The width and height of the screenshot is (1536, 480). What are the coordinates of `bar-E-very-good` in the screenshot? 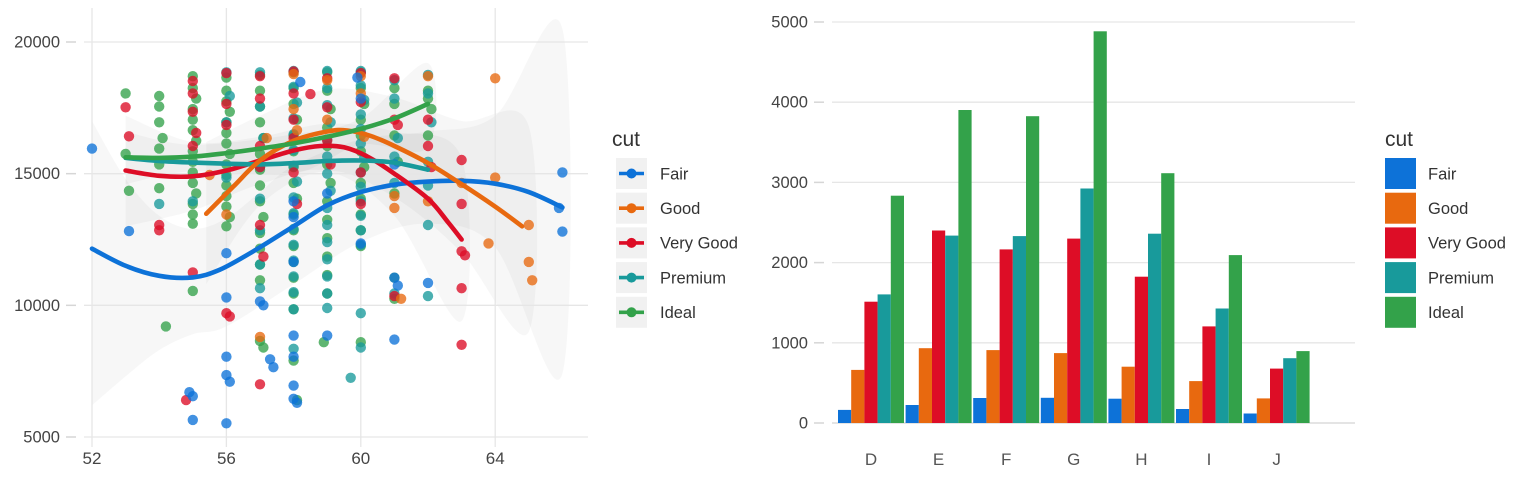 It's located at (939, 327).